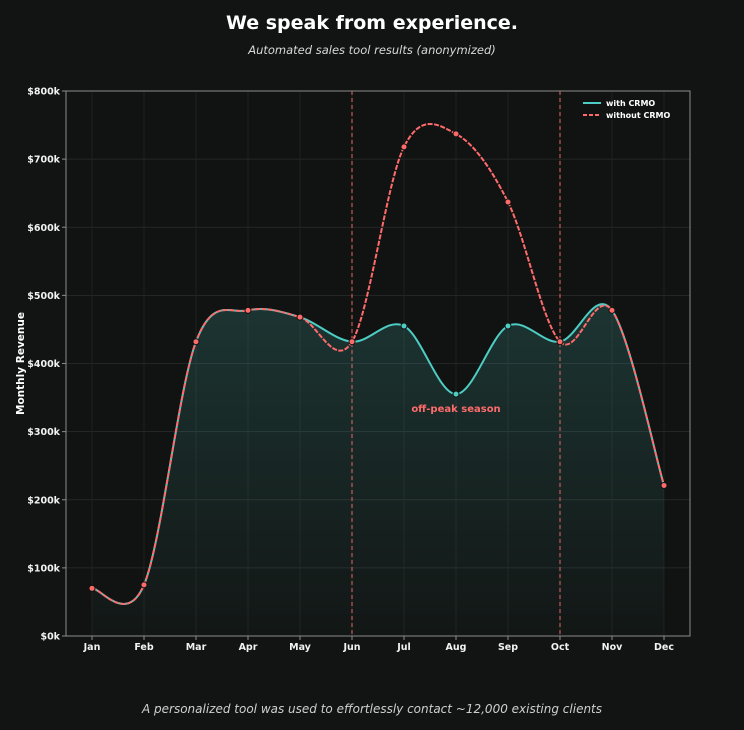 The height and width of the screenshot is (730, 744). I want to click on y-tick-label: $400k, so click(43, 364).